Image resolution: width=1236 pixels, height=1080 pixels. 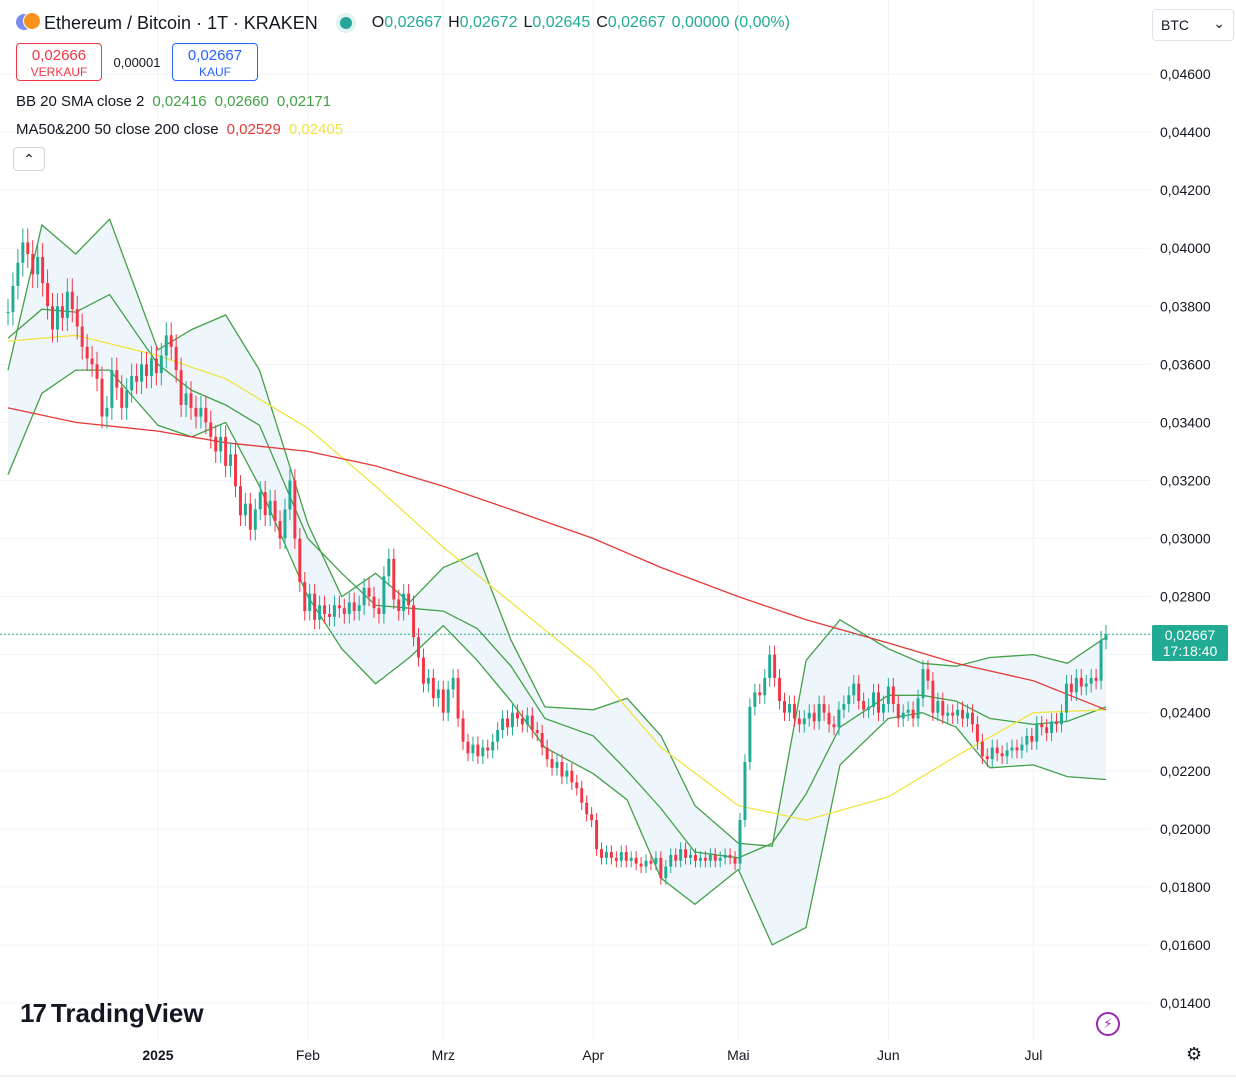 What do you see at coordinates (1194, 1054) in the screenshot?
I see `gear-icon: ⚙` at bounding box center [1194, 1054].